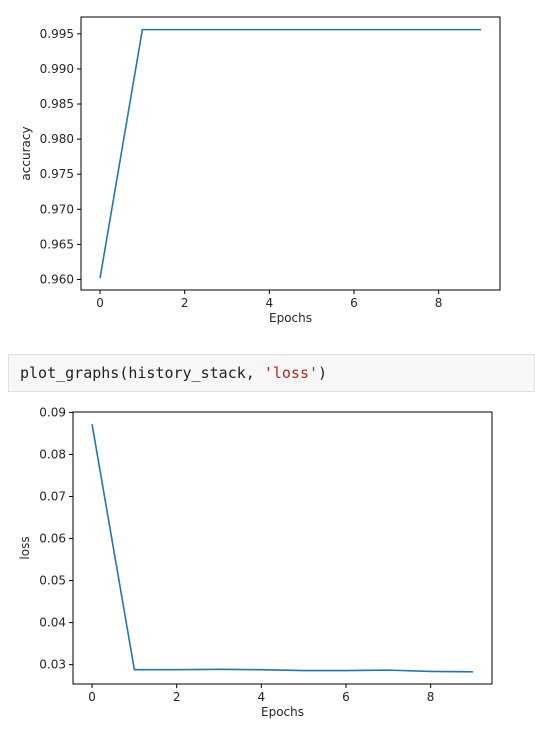 Image resolution: width=535 pixels, height=749 pixels. What do you see at coordinates (431, 697) in the screenshot?
I see `loss-xtick-label: 8` at bounding box center [431, 697].